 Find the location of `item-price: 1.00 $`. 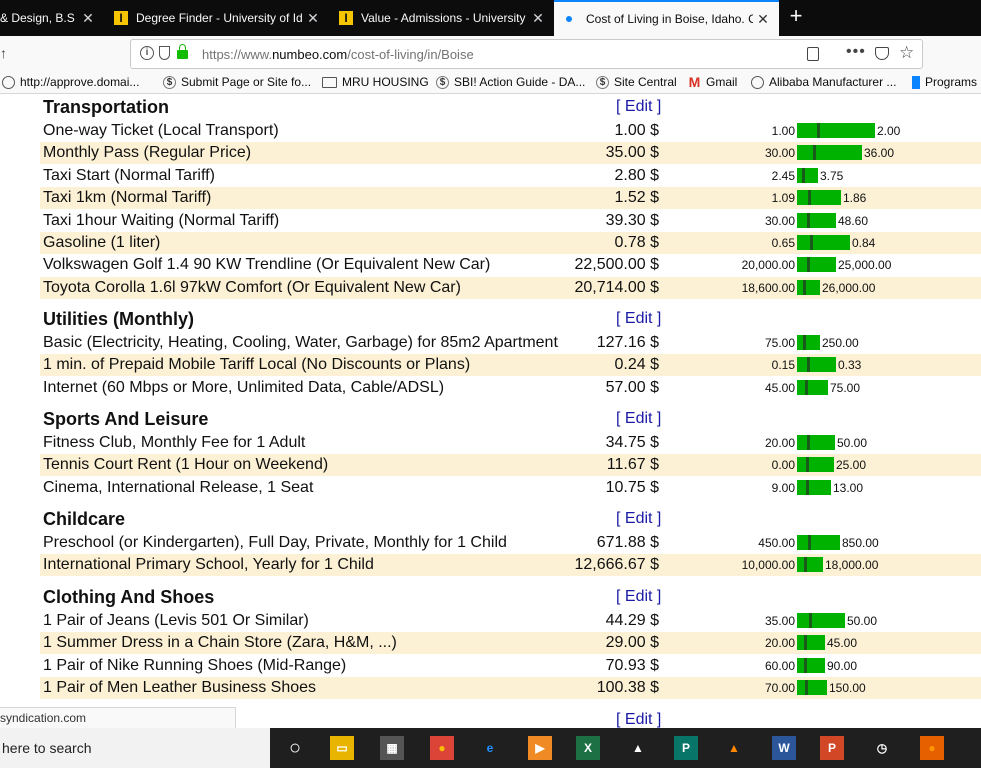

item-price: 1.00 $ is located at coordinates (636, 130).